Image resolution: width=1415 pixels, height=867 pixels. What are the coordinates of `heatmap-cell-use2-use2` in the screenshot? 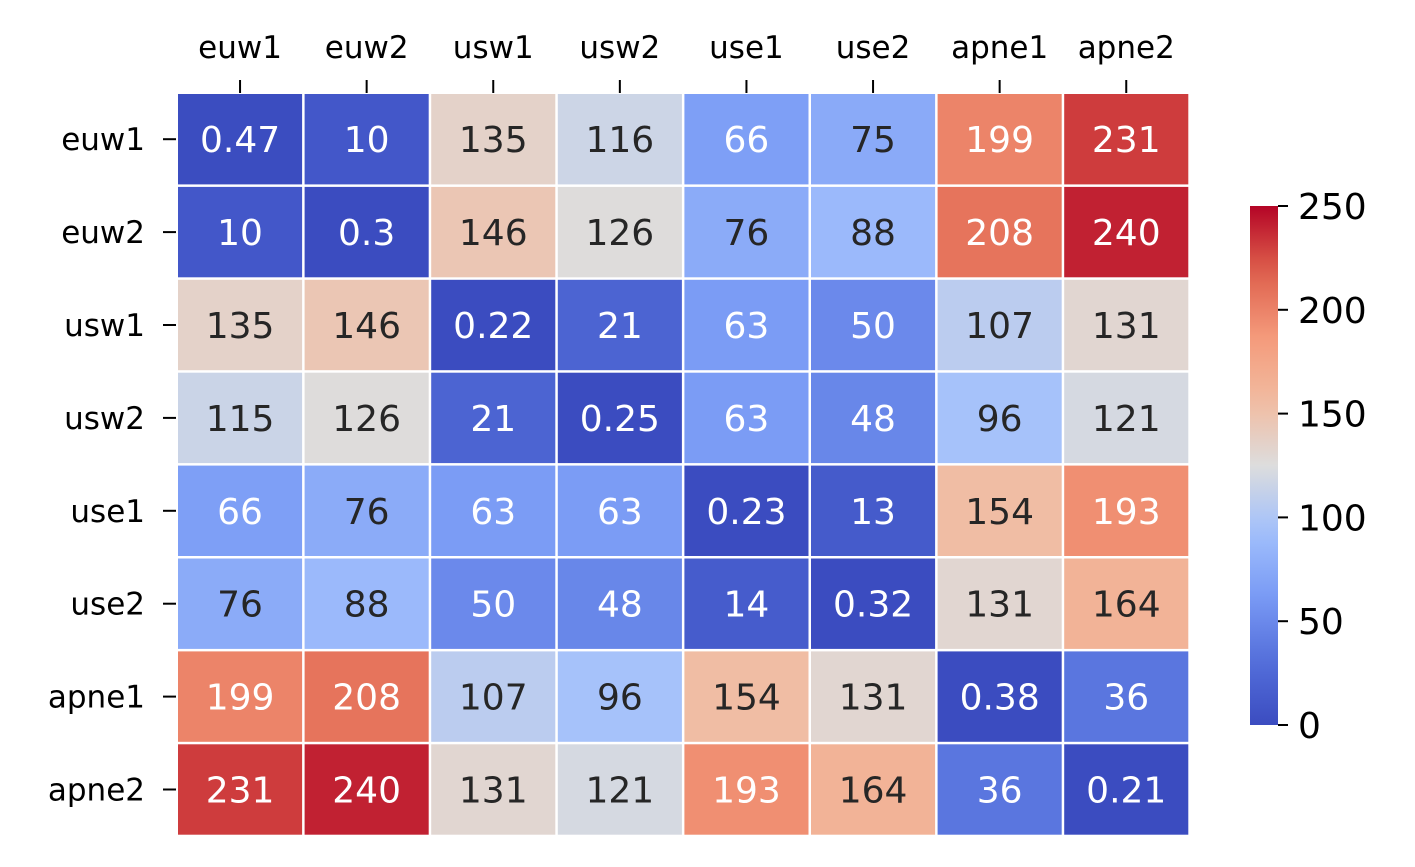 It's located at (873, 603).